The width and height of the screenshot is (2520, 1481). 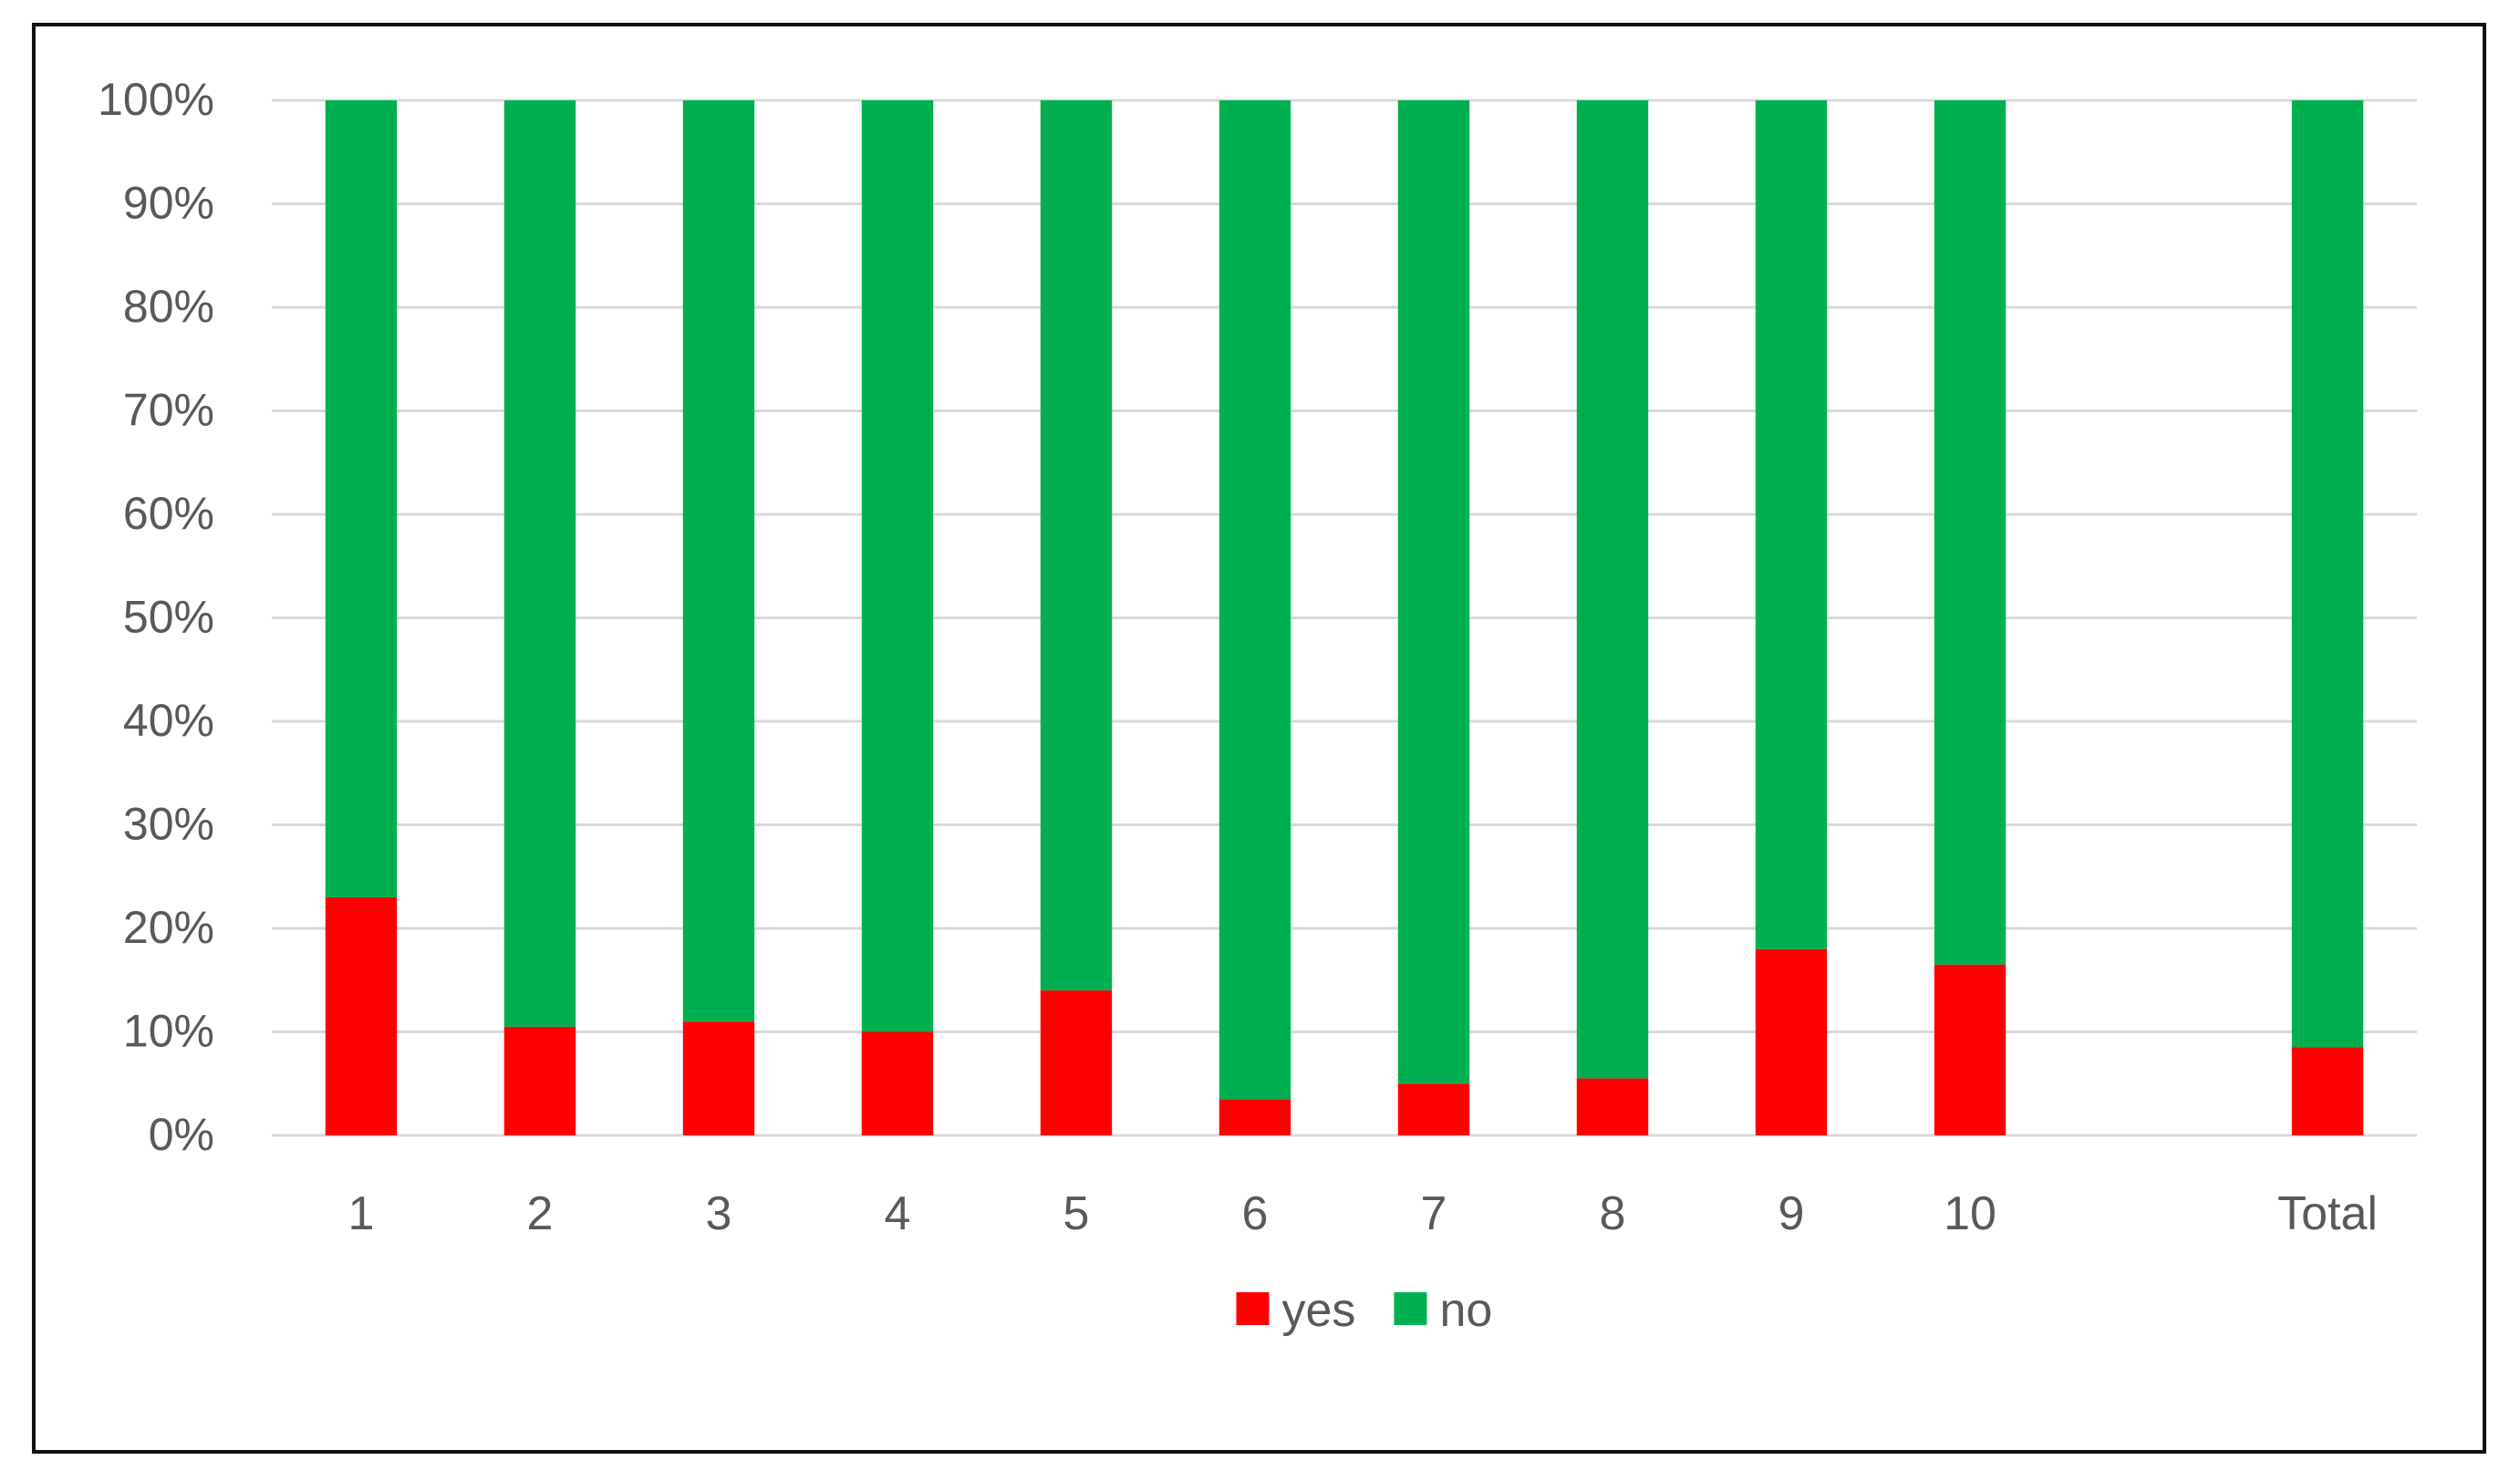 I want to click on x-category-label: 3, so click(x=719, y=1213).